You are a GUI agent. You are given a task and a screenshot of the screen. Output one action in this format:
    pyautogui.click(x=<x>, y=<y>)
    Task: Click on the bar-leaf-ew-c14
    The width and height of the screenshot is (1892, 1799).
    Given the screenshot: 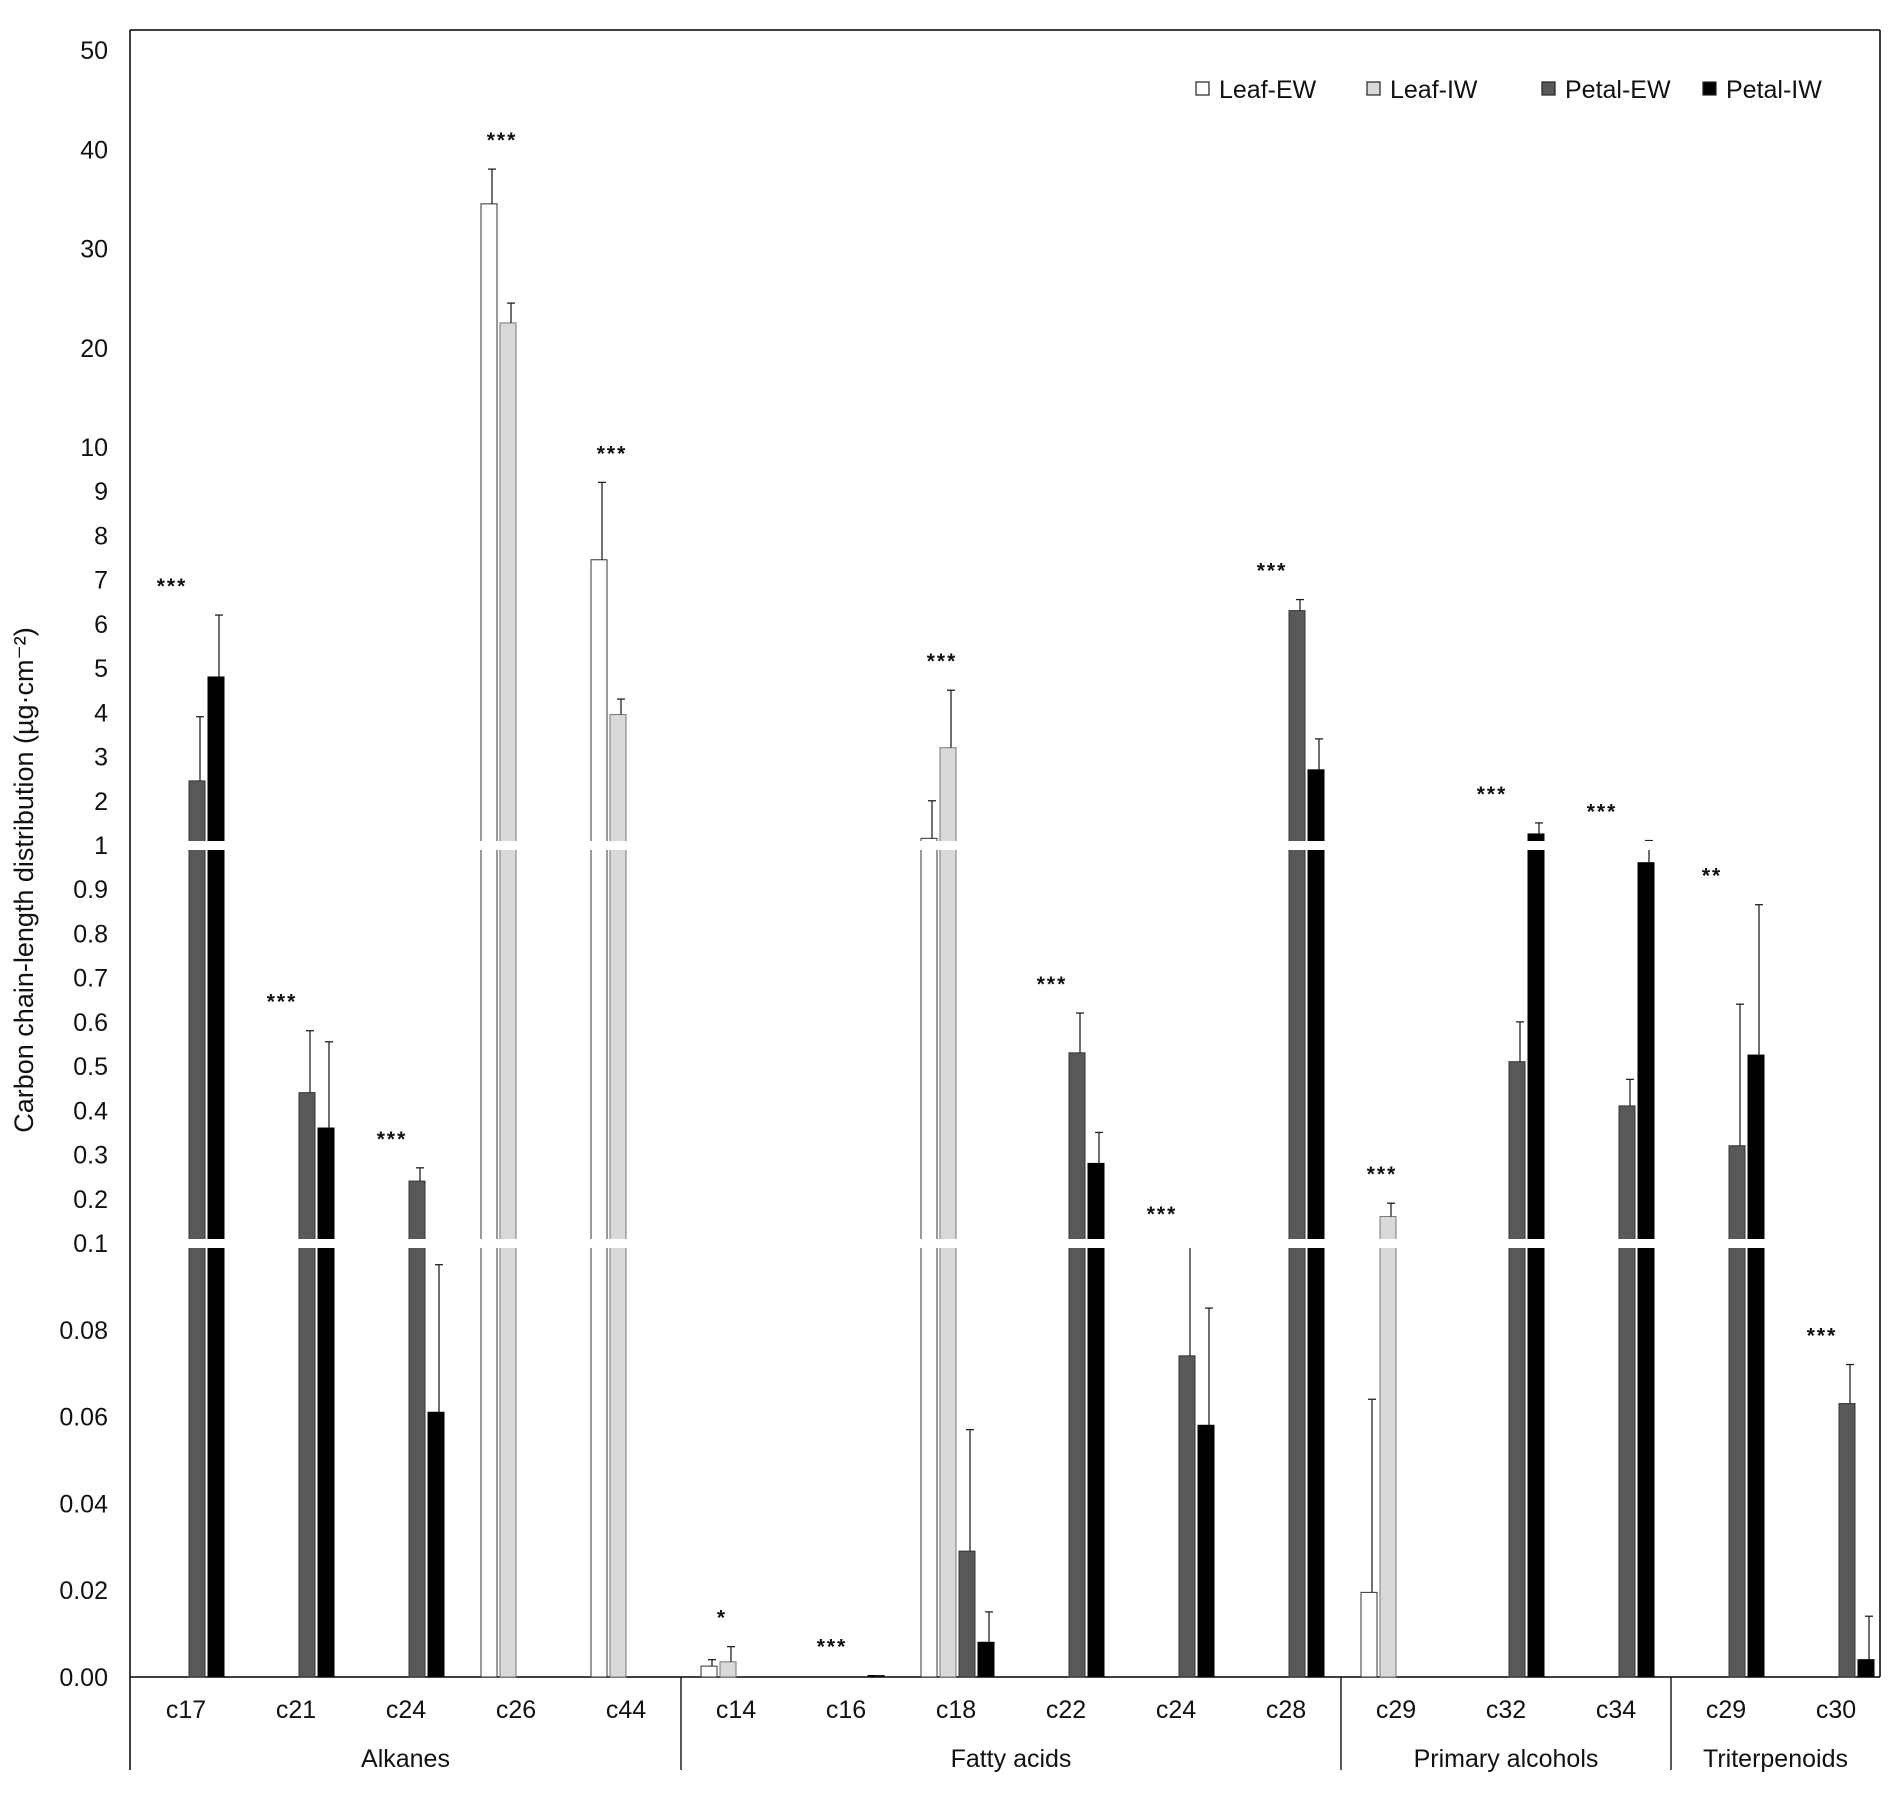 What is the action you would take?
    pyautogui.click(x=709, y=1671)
    